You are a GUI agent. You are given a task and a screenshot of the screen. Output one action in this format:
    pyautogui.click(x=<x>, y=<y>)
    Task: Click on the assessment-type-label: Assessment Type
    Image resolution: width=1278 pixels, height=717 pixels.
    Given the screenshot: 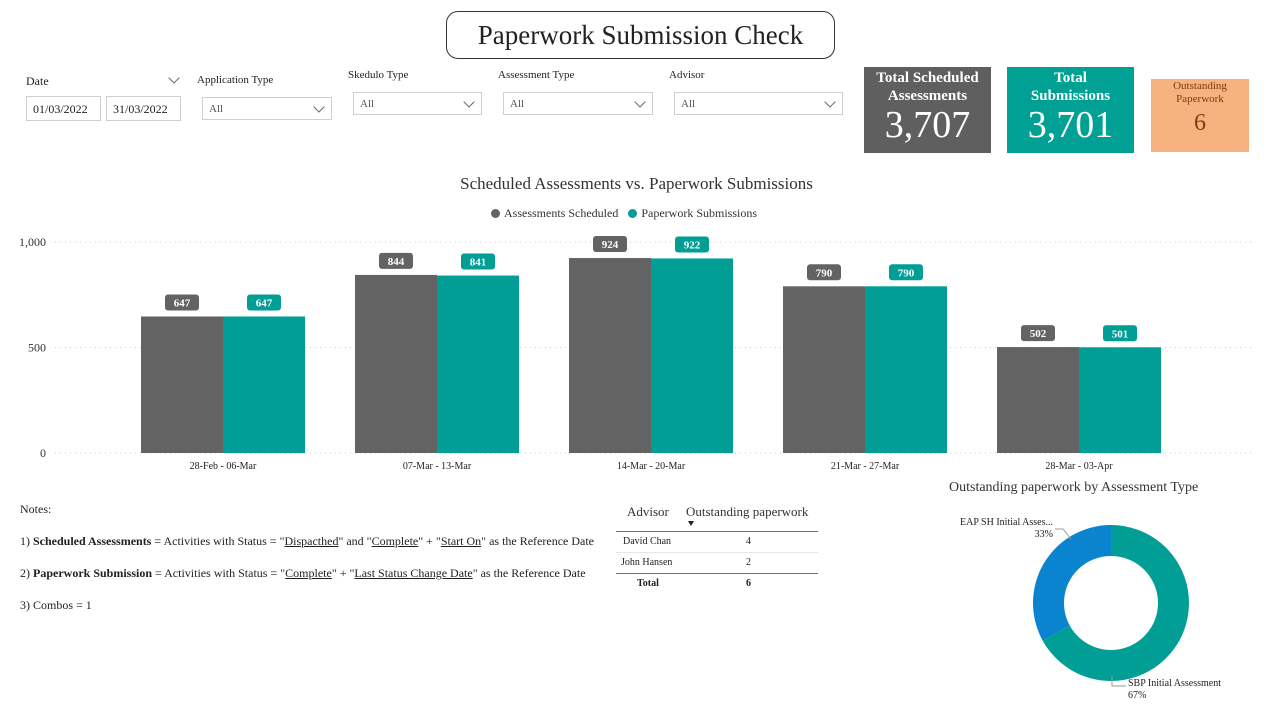 What is the action you would take?
    pyautogui.click(x=536, y=75)
    